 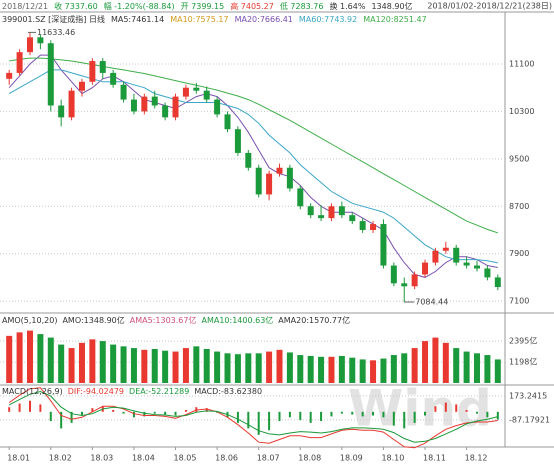 What do you see at coordinates (521, 111) in the screenshot?
I see `y-tick-label: 10300` at bounding box center [521, 111].